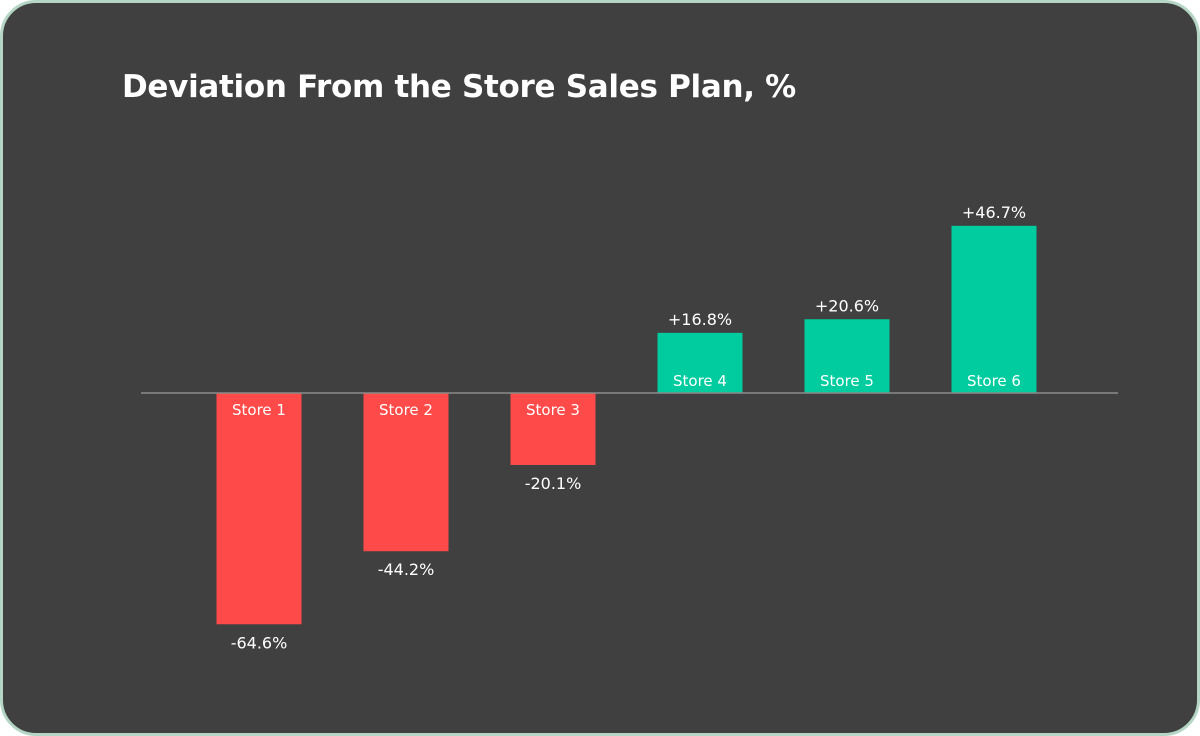  Describe the element at coordinates (700, 381) in the screenshot. I see `category-label: Store 4` at that location.